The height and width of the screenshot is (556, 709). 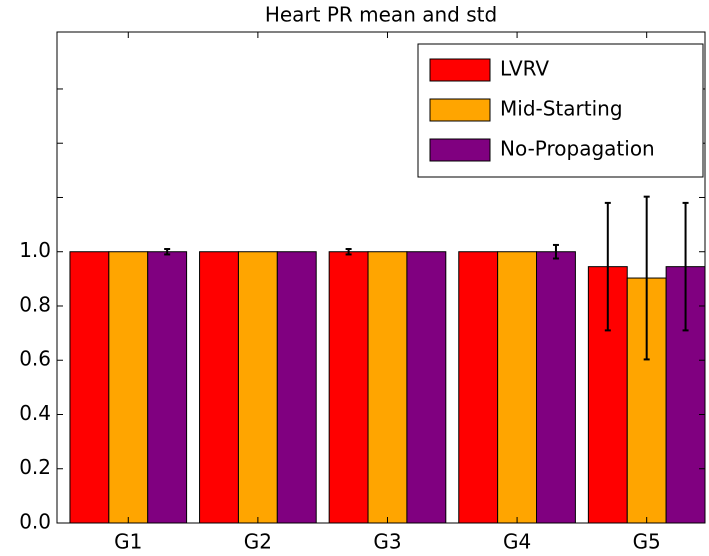 I want to click on x-tick-label: G2, so click(x=258, y=542).